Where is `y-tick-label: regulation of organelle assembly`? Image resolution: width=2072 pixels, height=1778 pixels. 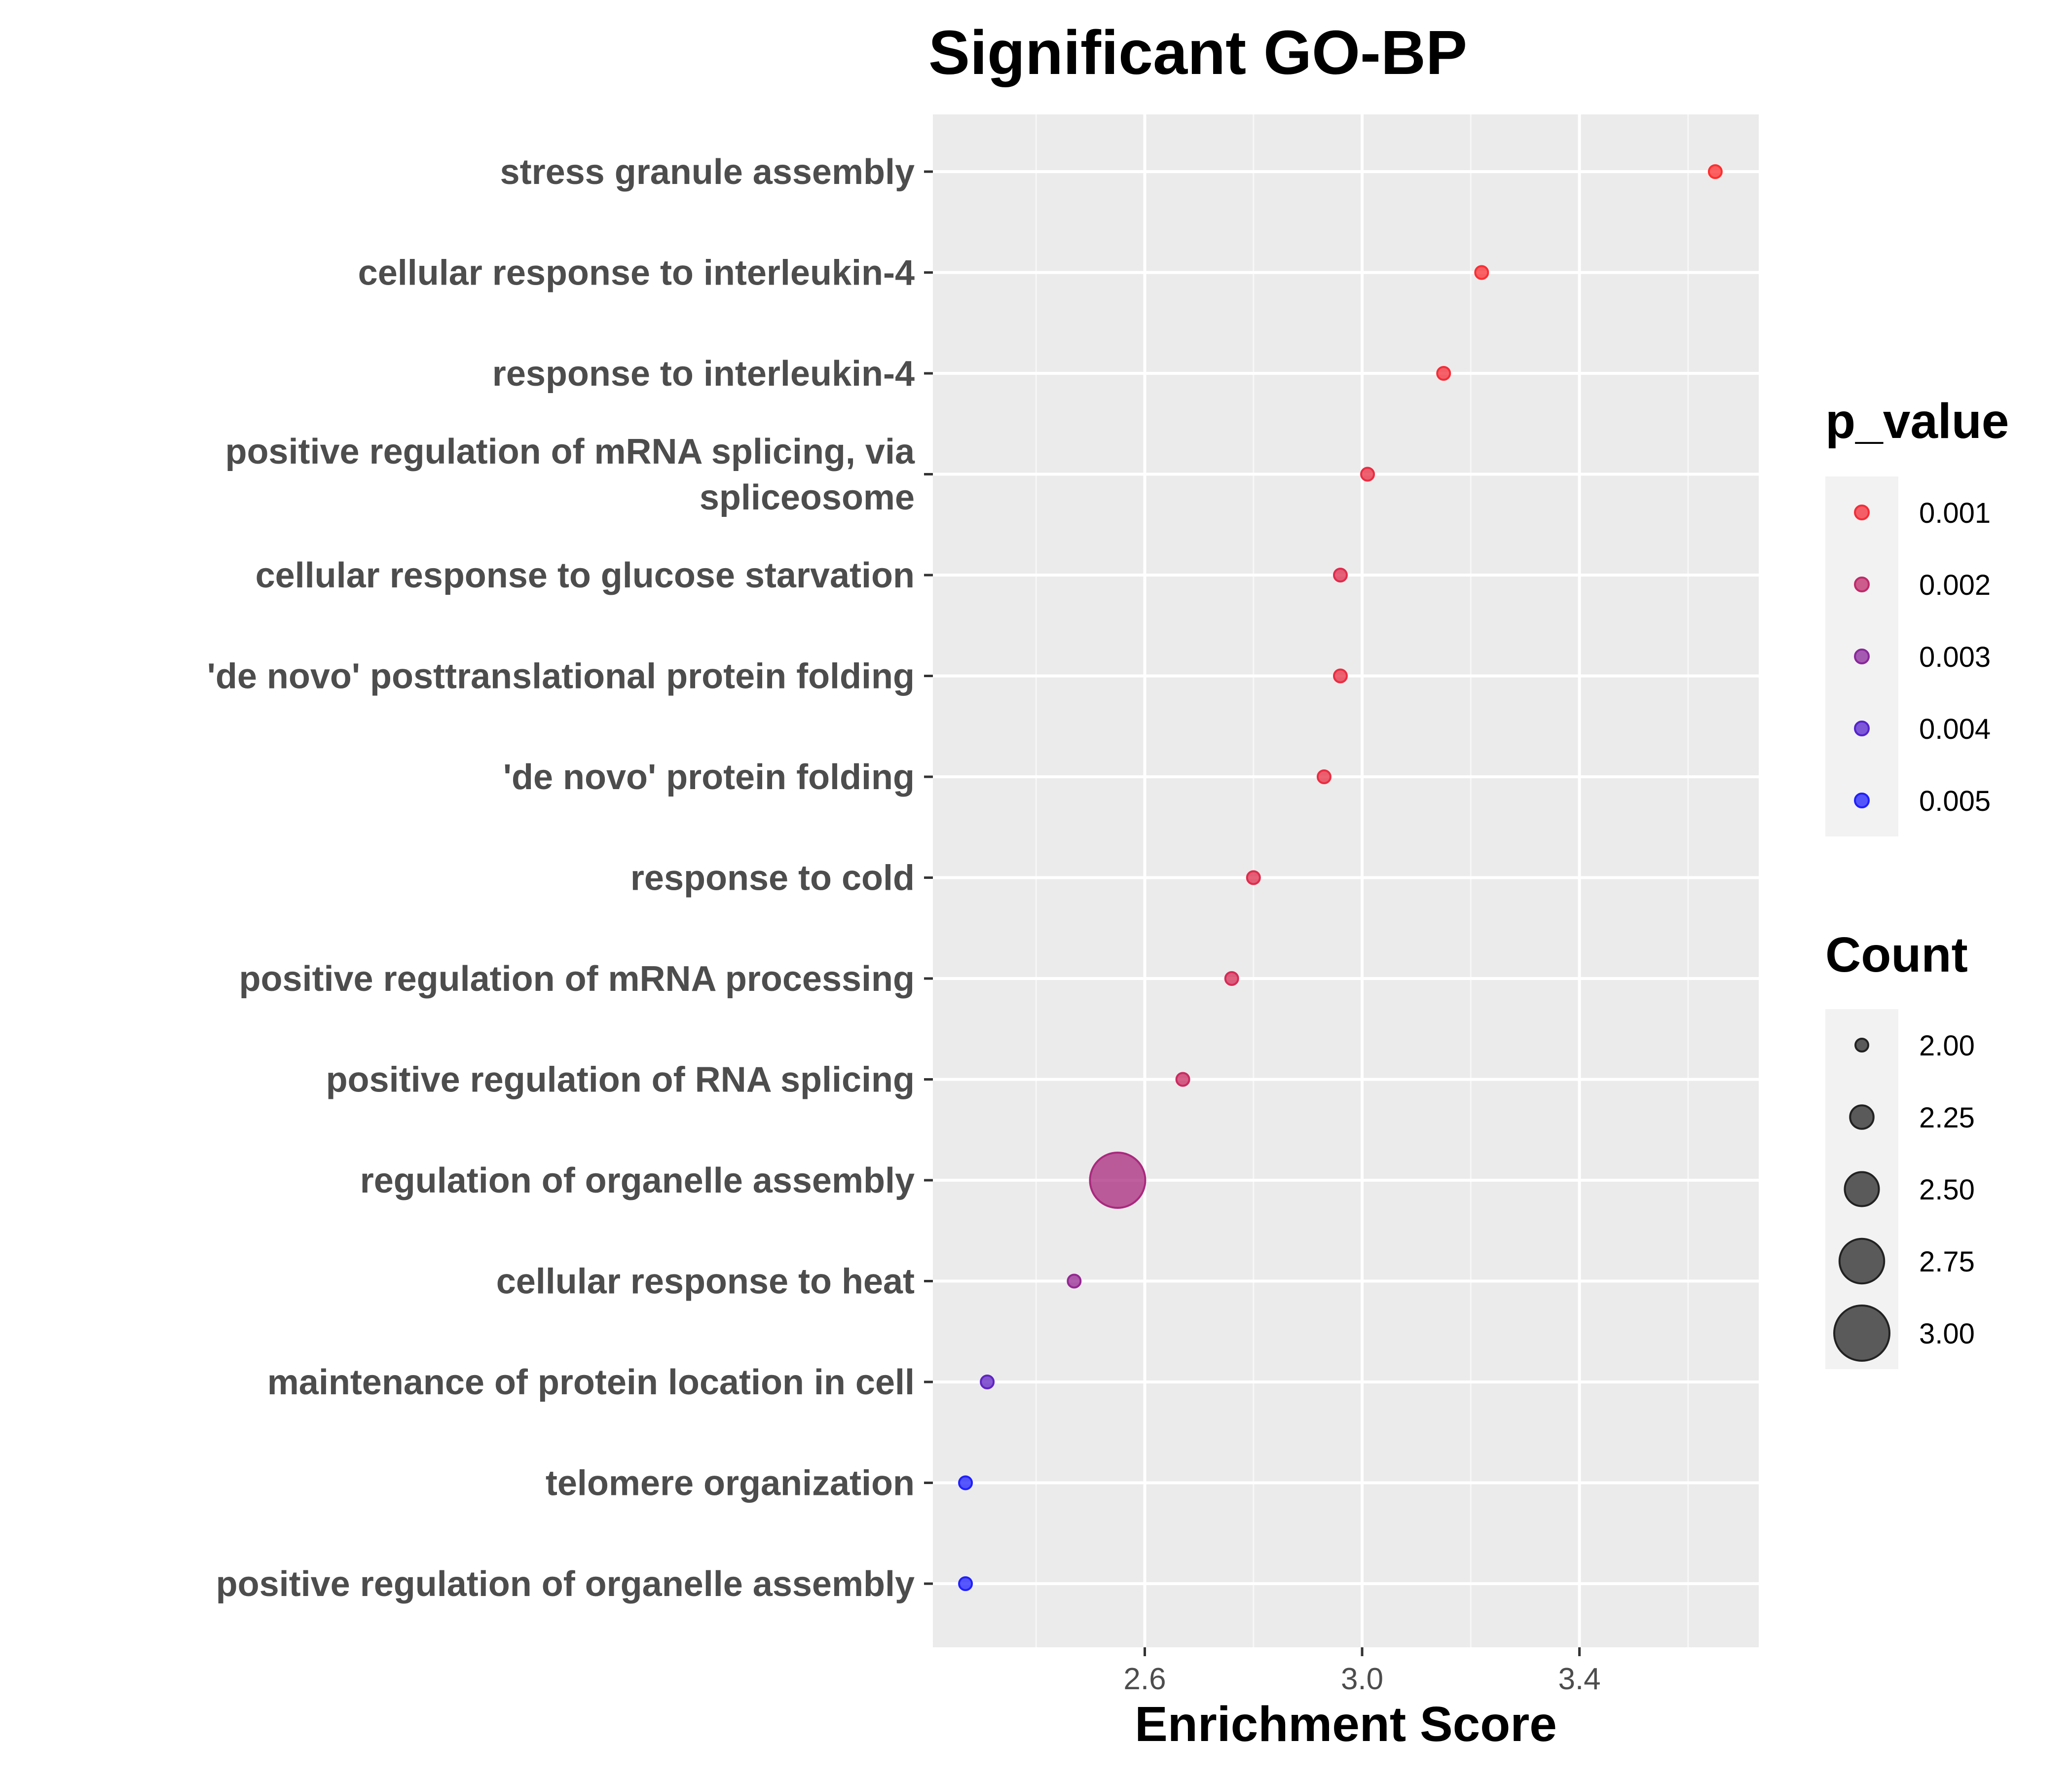
y-tick-label: regulation of organelle assembly is located at coordinates (637, 1180).